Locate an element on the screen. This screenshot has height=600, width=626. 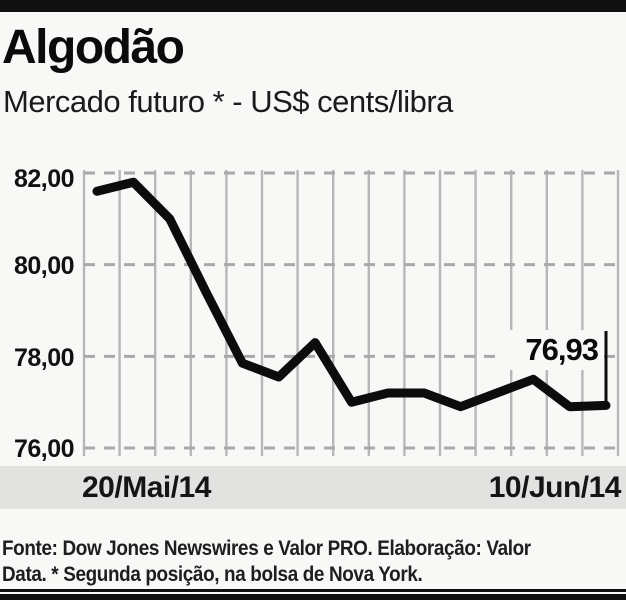
chart-subtitle: Mercado futuro * - US$ cents/libra is located at coordinates (228, 101).